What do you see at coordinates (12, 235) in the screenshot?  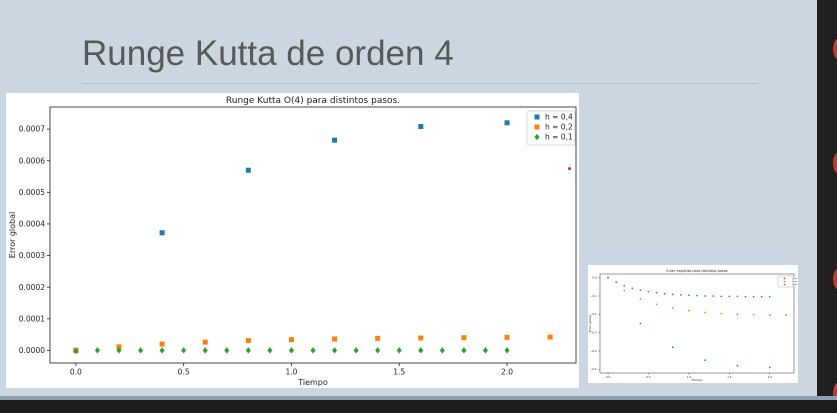 I see `y-axis-label: Error global` at bounding box center [12, 235].